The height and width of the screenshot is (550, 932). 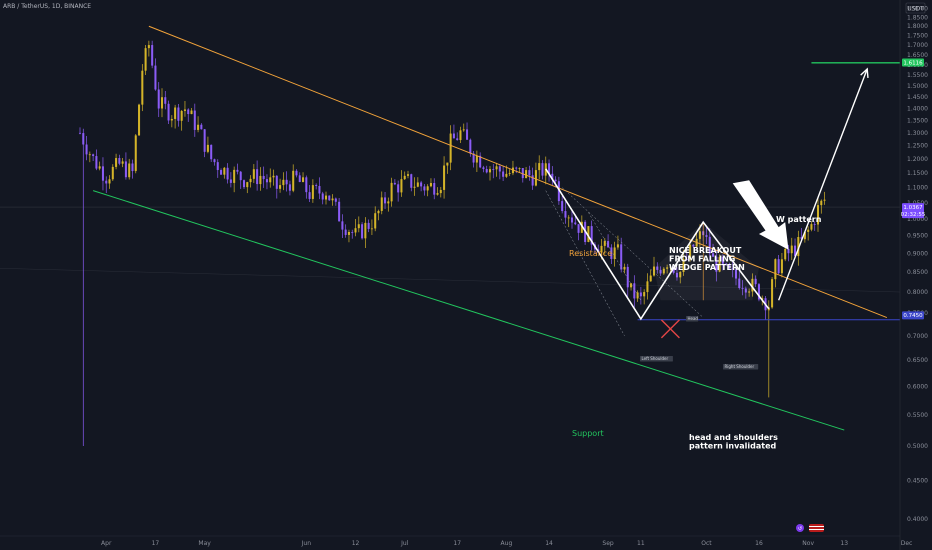 What do you see at coordinates (588, 433) in the screenshot?
I see `support-label: Support` at bounding box center [588, 433].